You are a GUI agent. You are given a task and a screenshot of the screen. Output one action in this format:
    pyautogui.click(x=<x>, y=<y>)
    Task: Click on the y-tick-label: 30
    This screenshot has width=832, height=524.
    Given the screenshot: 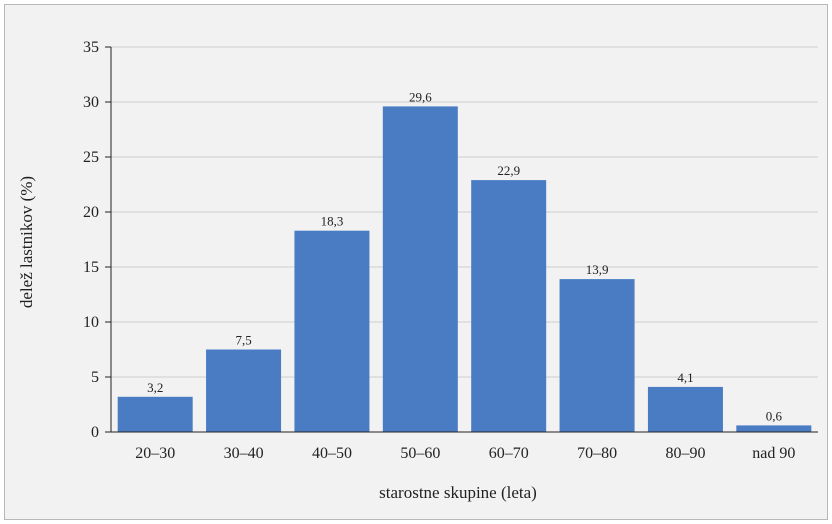 What is the action you would take?
    pyautogui.click(x=91, y=102)
    